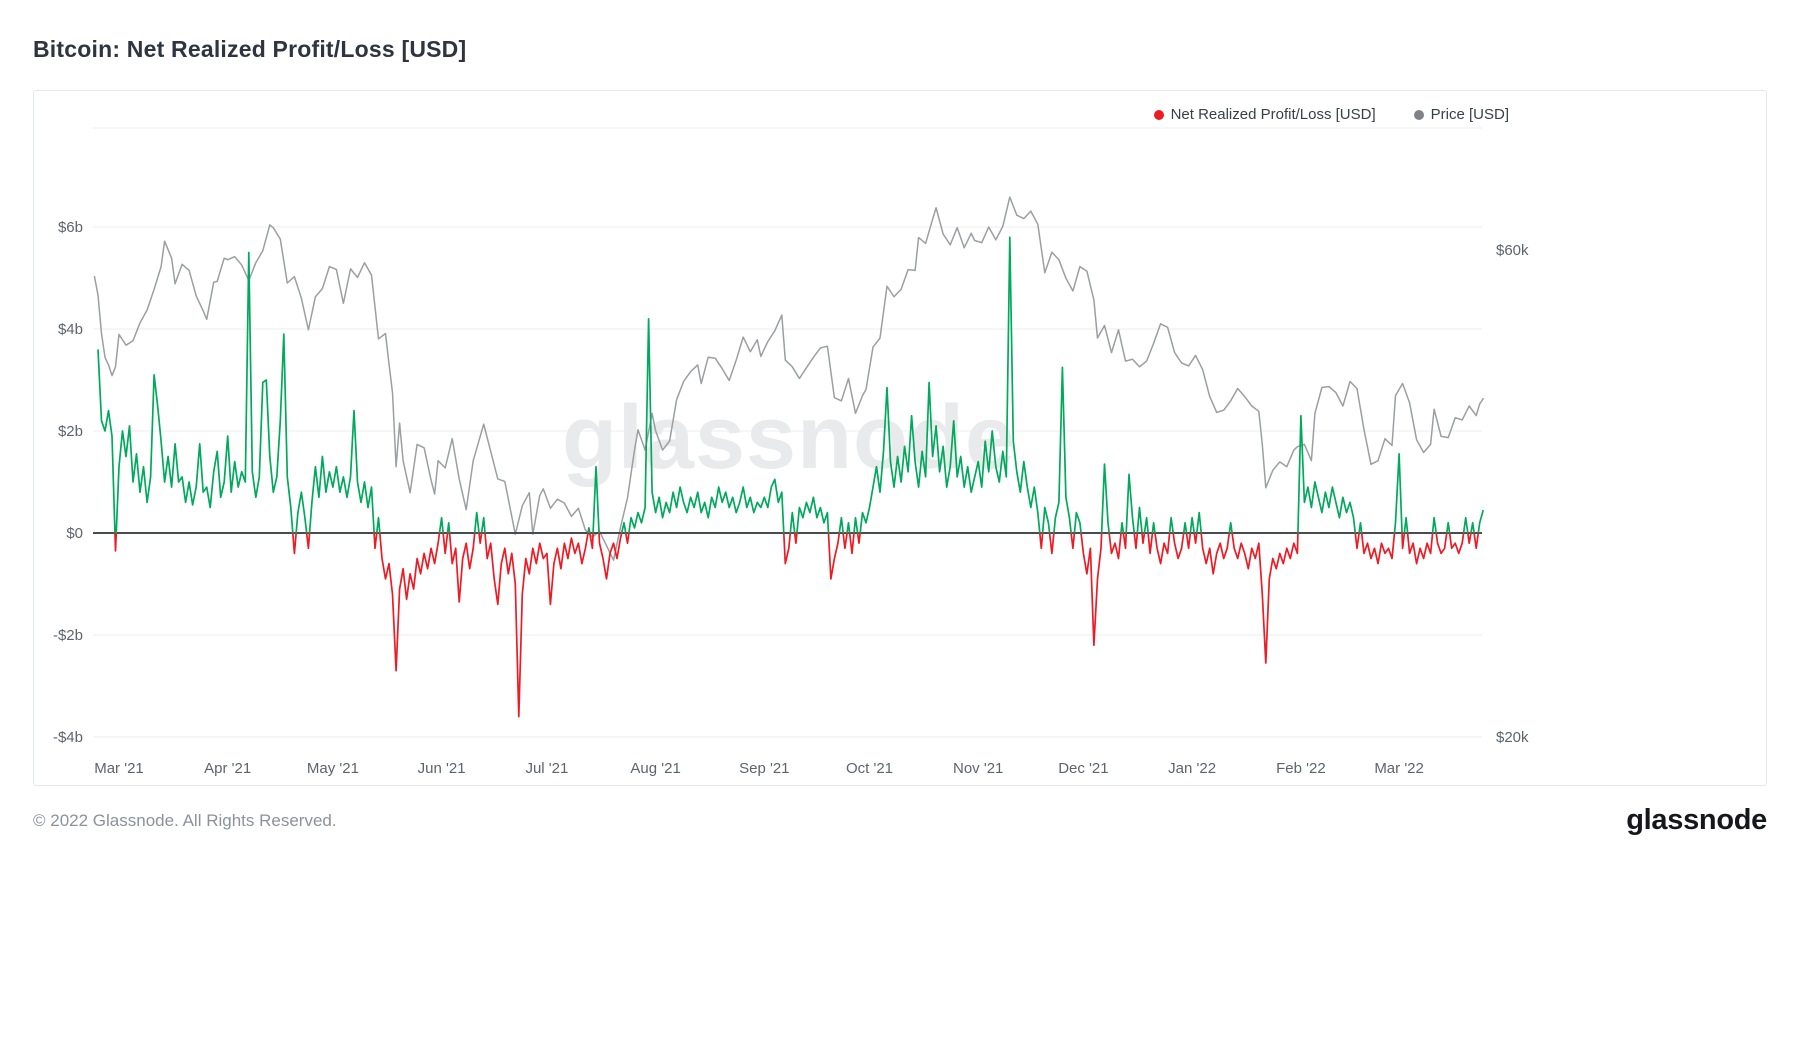  What do you see at coordinates (764, 768) in the screenshot?
I see `x-axis-tick-label: Sep '21` at bounding box center [764, 768].